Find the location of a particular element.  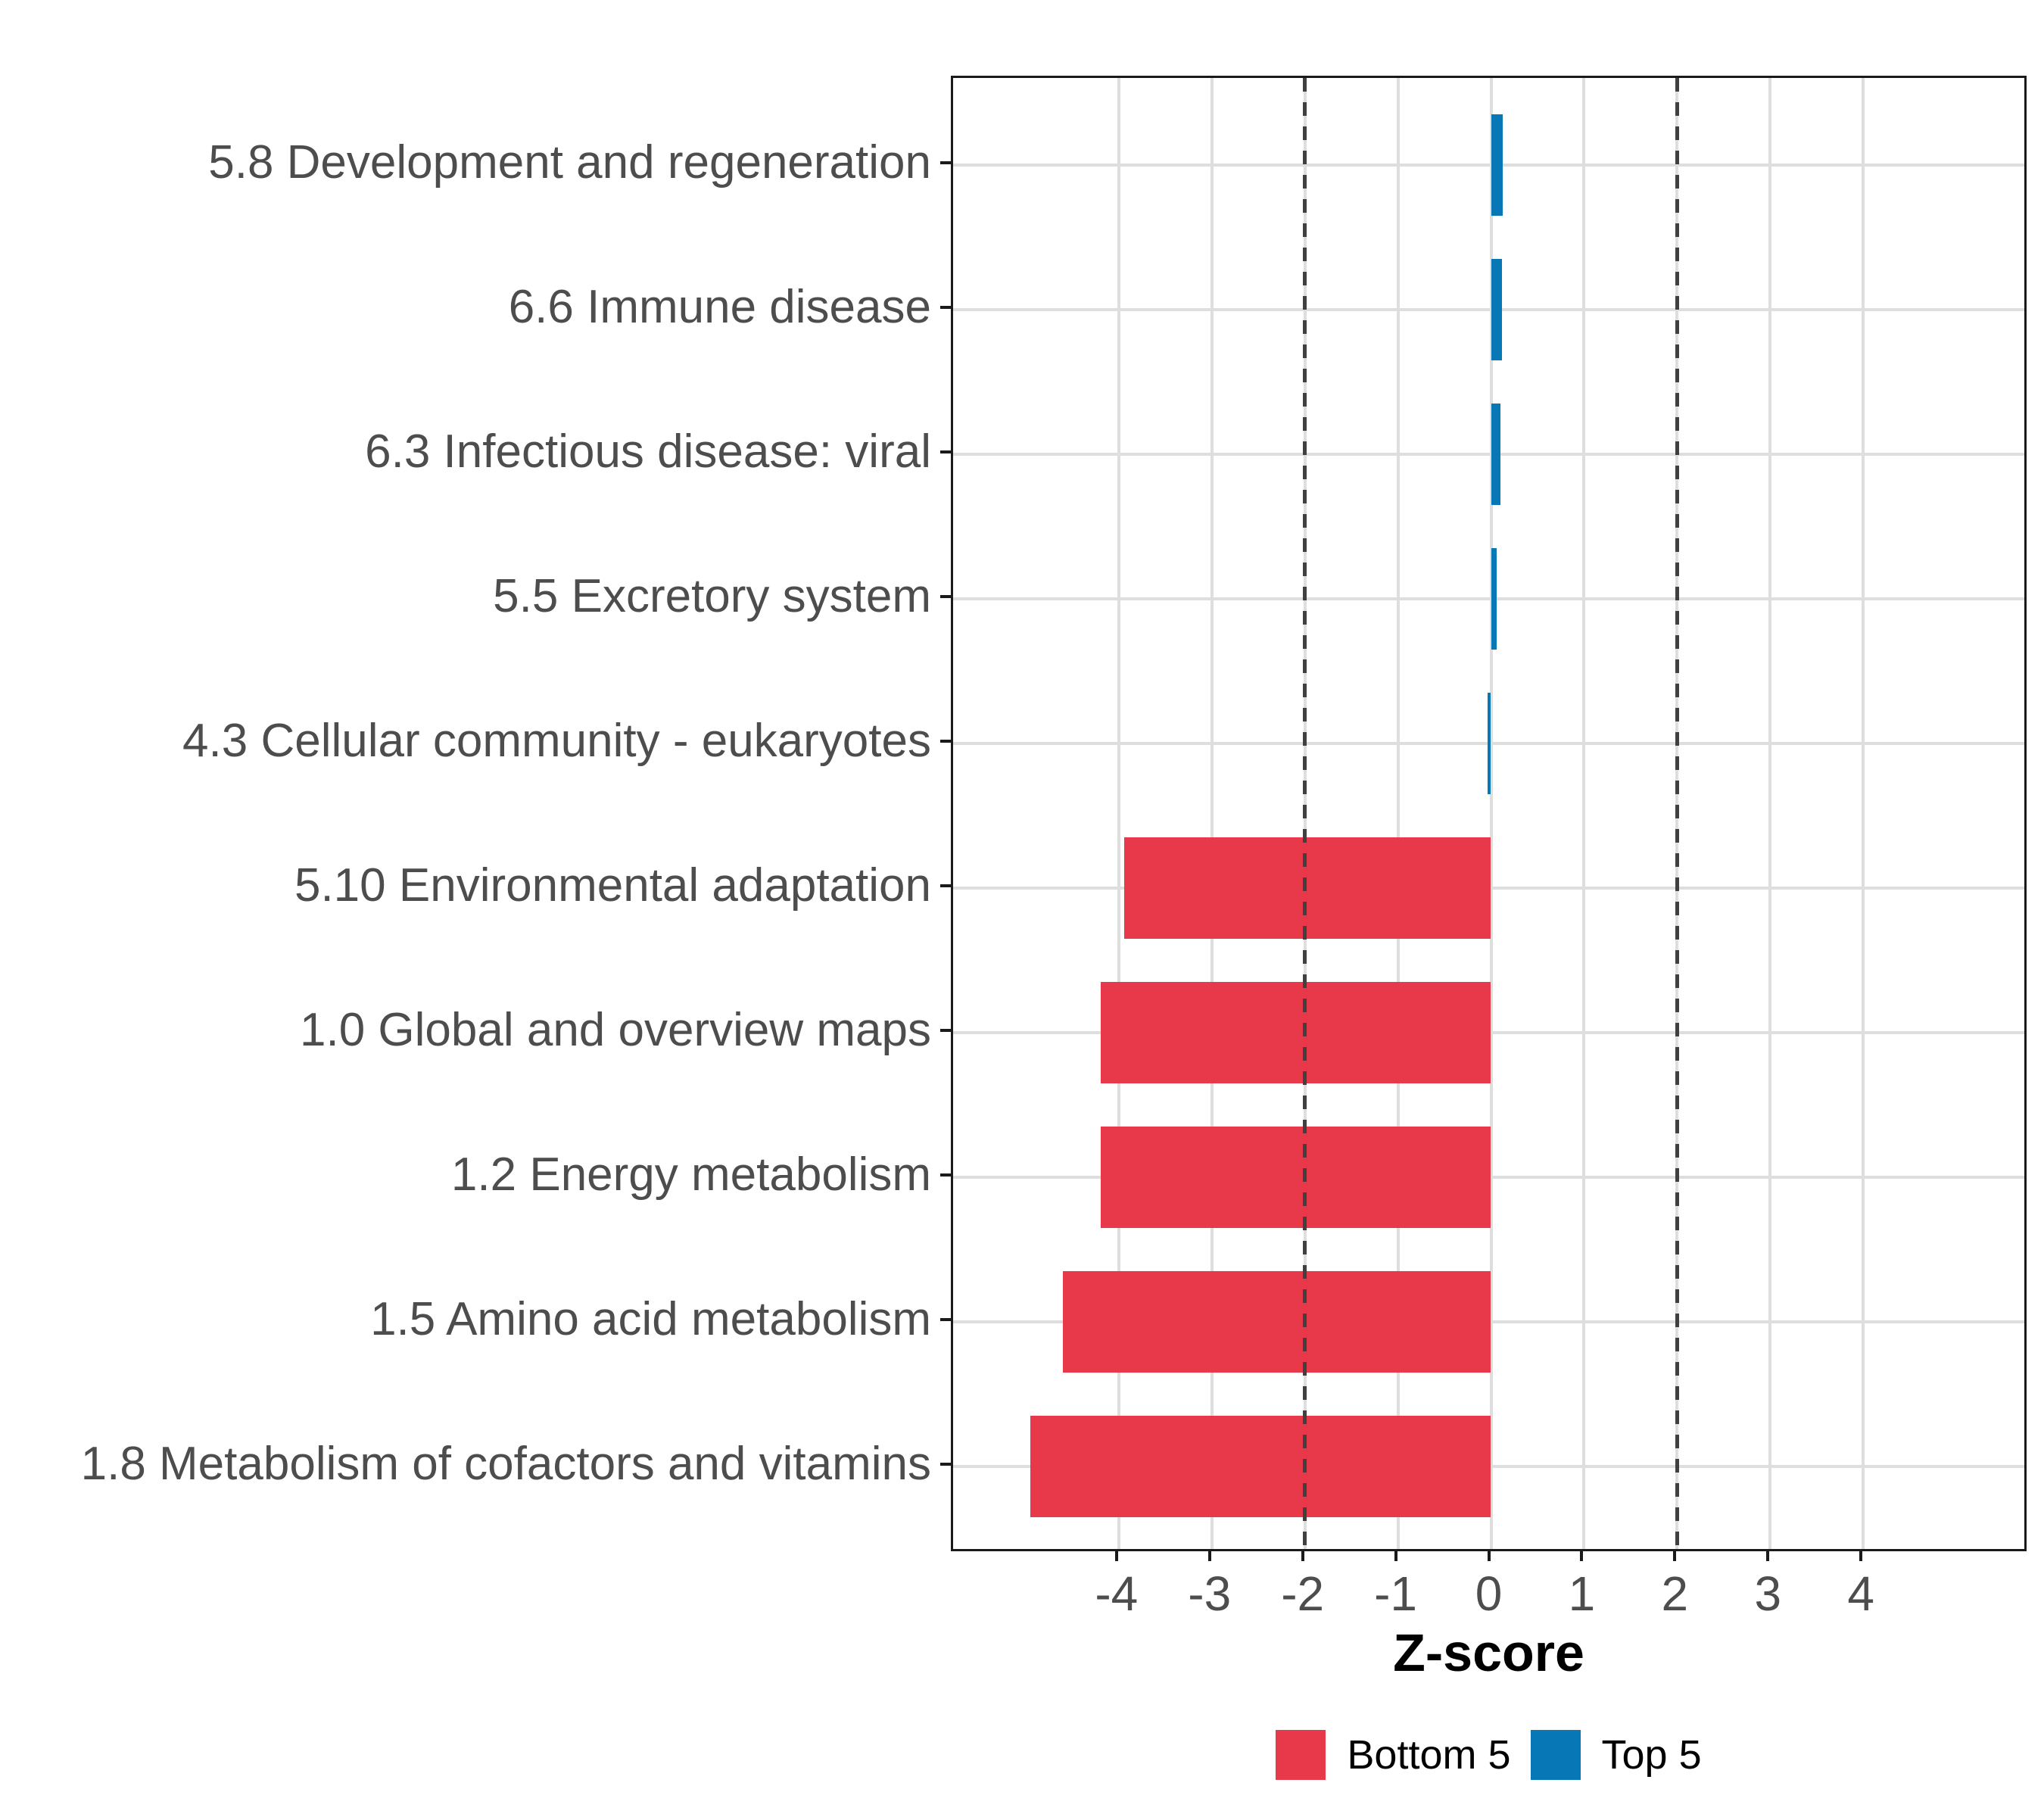

legend-item-top5: Top 5 is located at coordinates (1616, 1755).